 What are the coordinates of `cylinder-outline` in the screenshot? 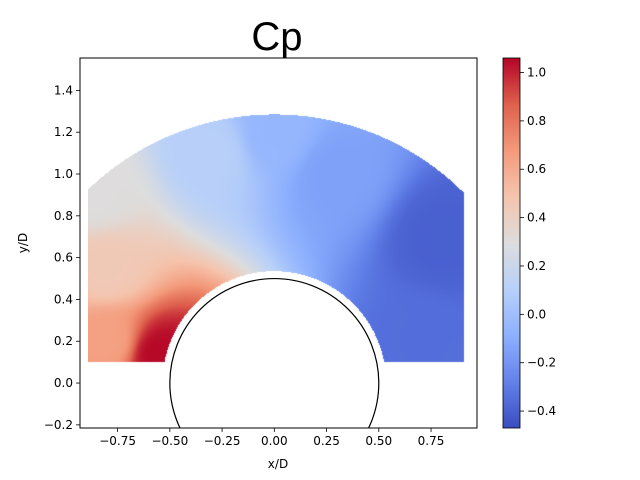 It's located at (274, 353).